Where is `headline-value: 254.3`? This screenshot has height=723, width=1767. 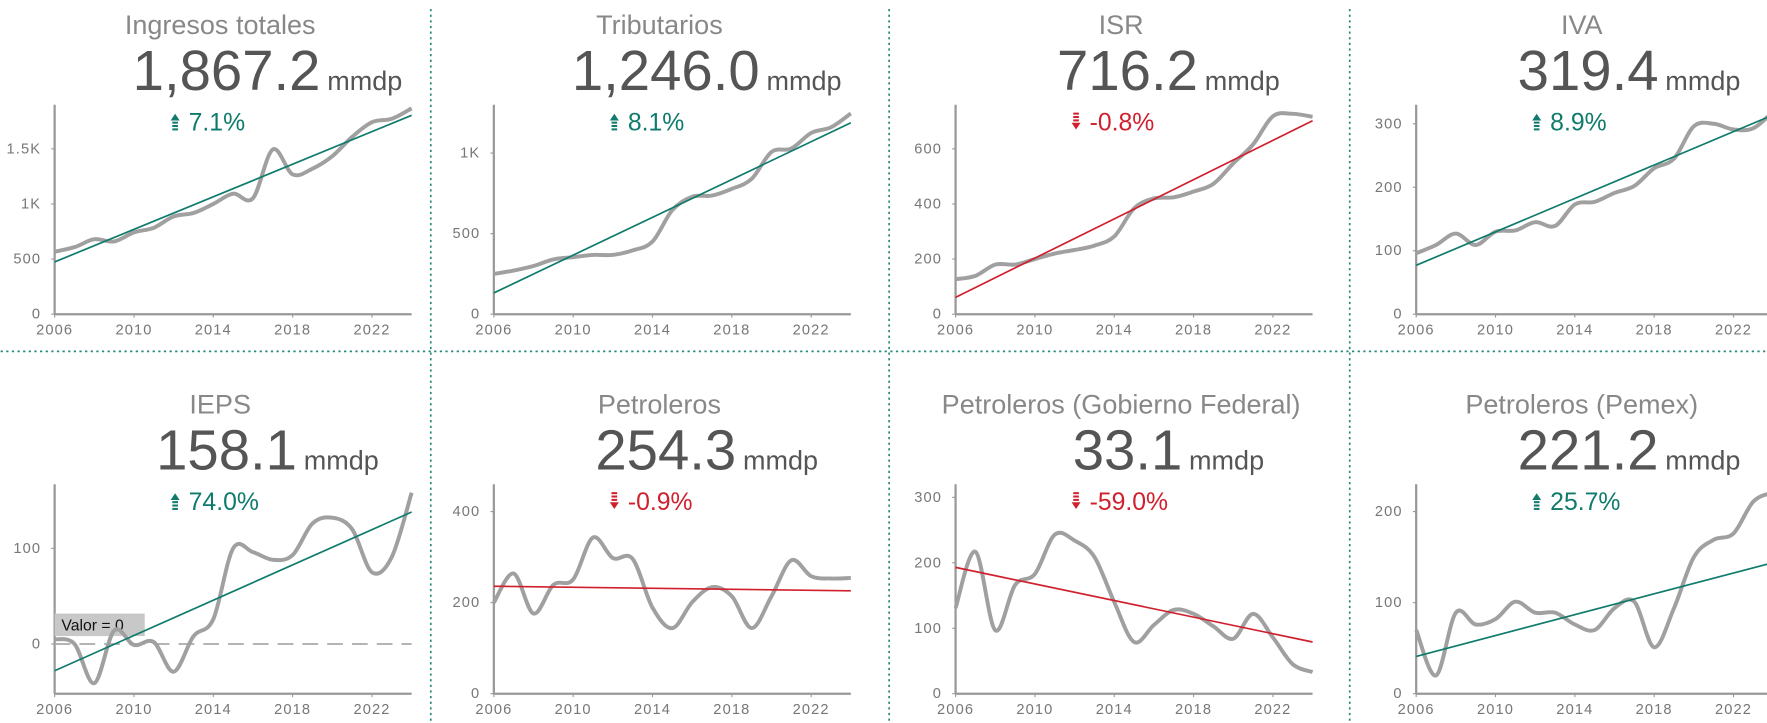 headline-value: 254.3 is located at coordinates (665, 450).